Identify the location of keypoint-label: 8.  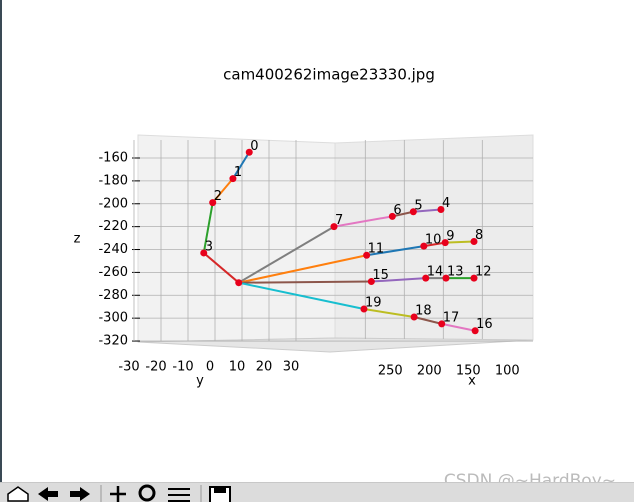
(479, 235).